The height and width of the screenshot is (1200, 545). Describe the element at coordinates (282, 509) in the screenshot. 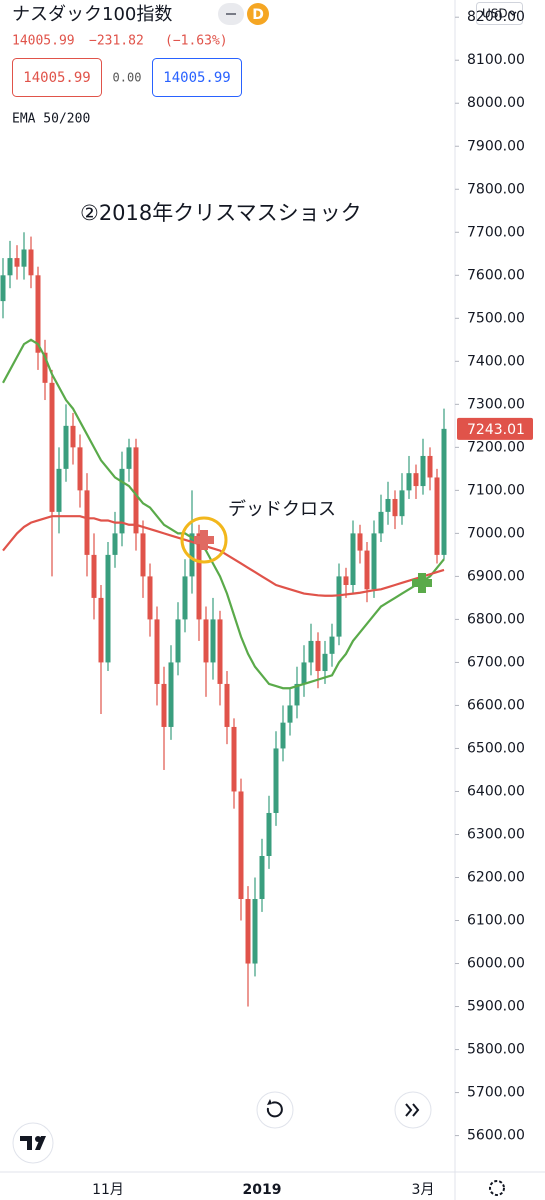

I see `annotation-text: デッドクロス` at that location.